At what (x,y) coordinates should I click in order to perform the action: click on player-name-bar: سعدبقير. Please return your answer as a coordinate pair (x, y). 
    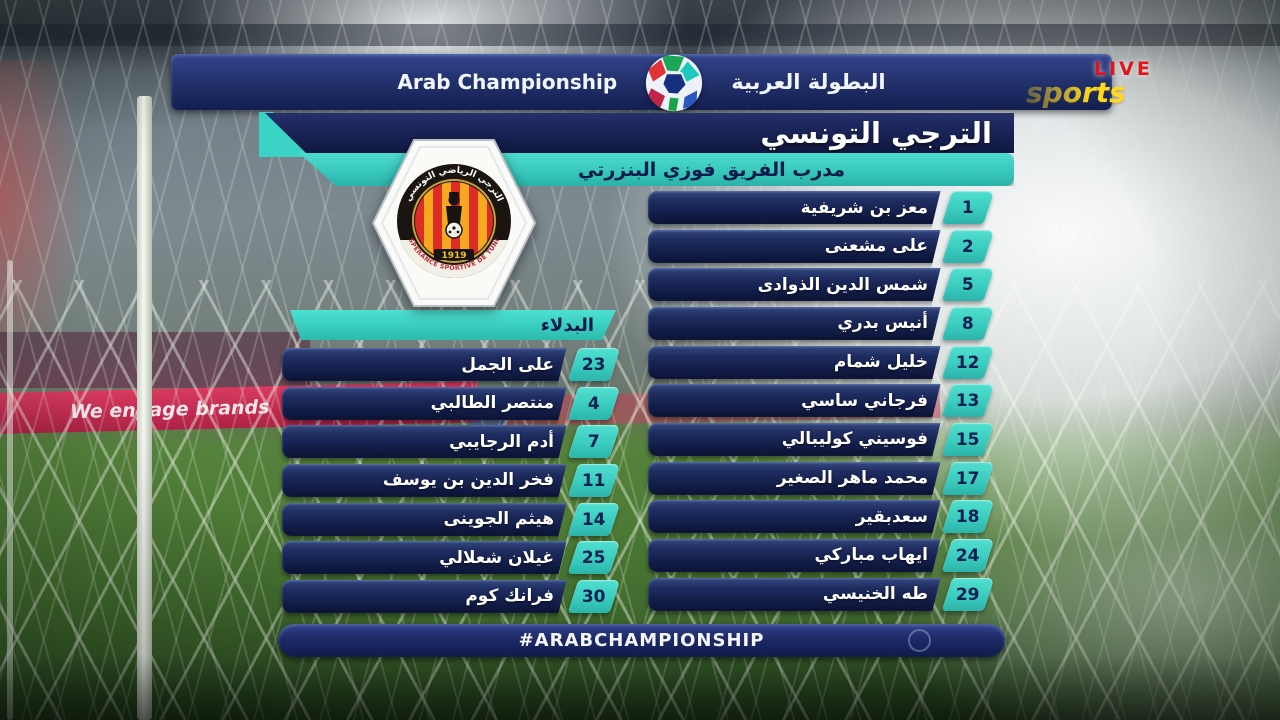
    Looking at the image, I should click on (796, 516).